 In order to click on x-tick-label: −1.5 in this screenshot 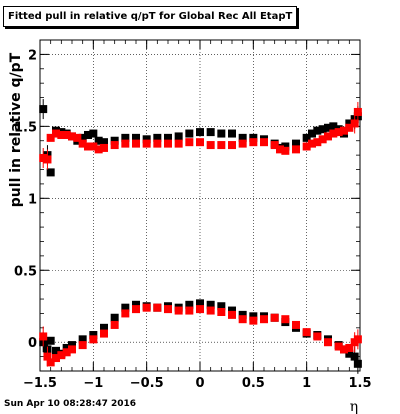, I will do `click(40, 383)`.